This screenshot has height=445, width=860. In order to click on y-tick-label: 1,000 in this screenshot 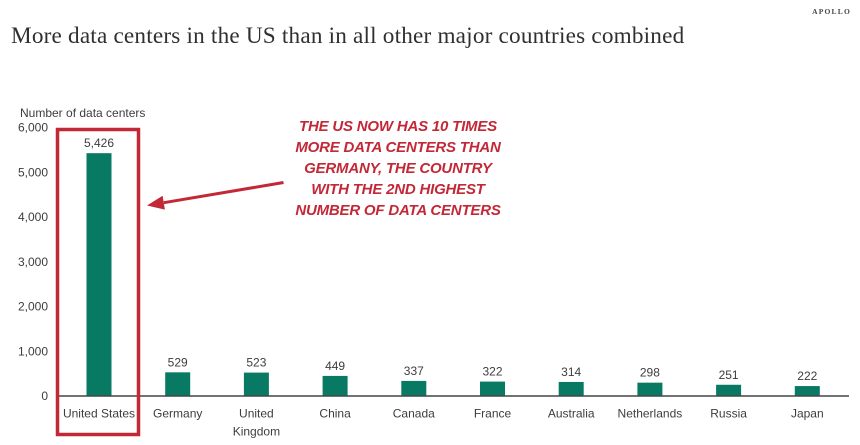, I will do `click(33, 351)`.